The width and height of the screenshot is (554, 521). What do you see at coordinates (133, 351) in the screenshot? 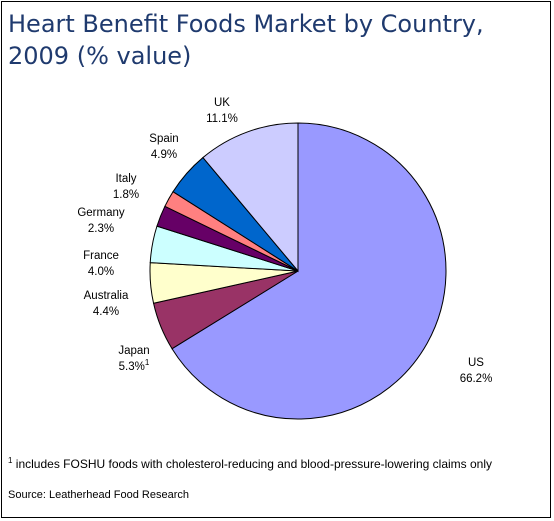
I see `slice-label-japan: Japan` at bounding box center [133, 351].